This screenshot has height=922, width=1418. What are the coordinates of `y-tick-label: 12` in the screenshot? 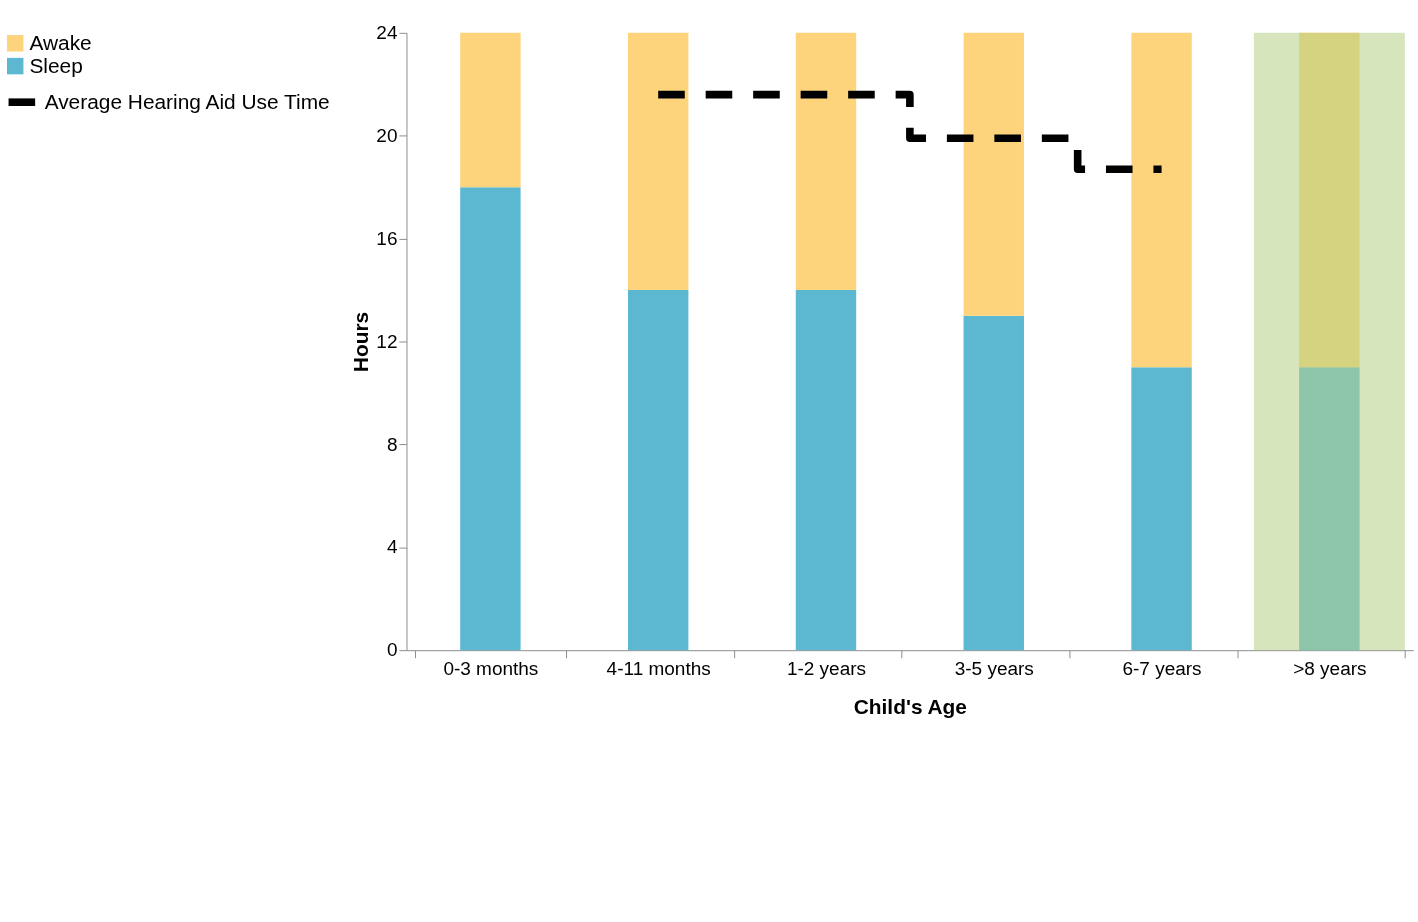 It's located at (387, 341).